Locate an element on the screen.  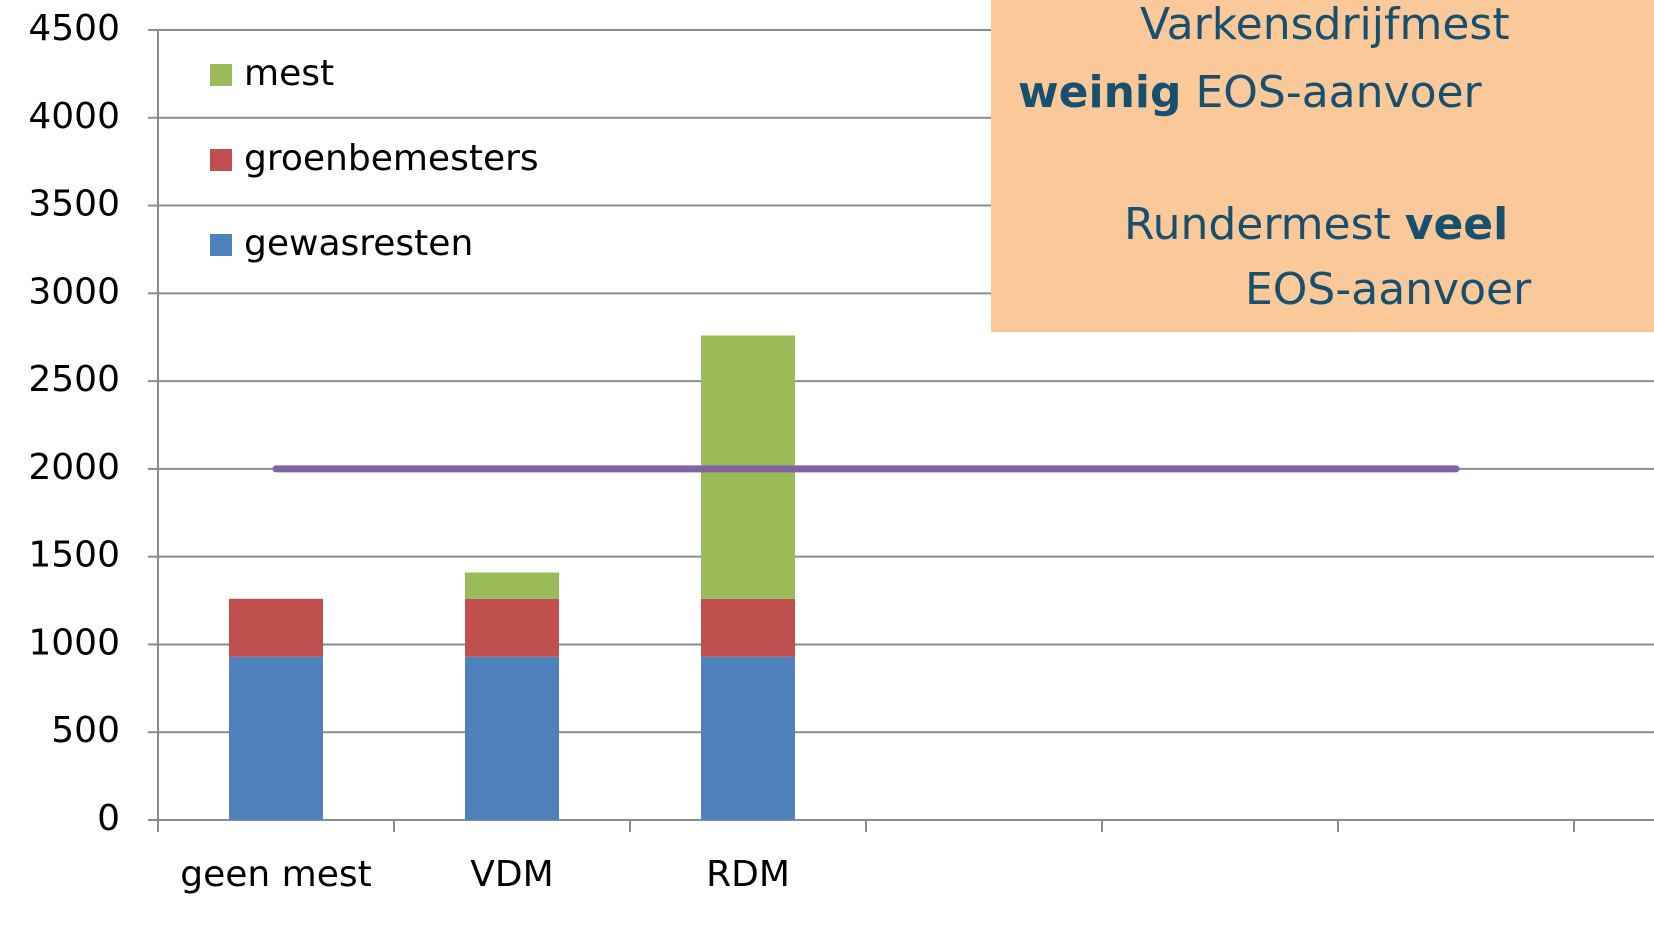
y-tick-label: 2000 is located at coordinates (74, 467).